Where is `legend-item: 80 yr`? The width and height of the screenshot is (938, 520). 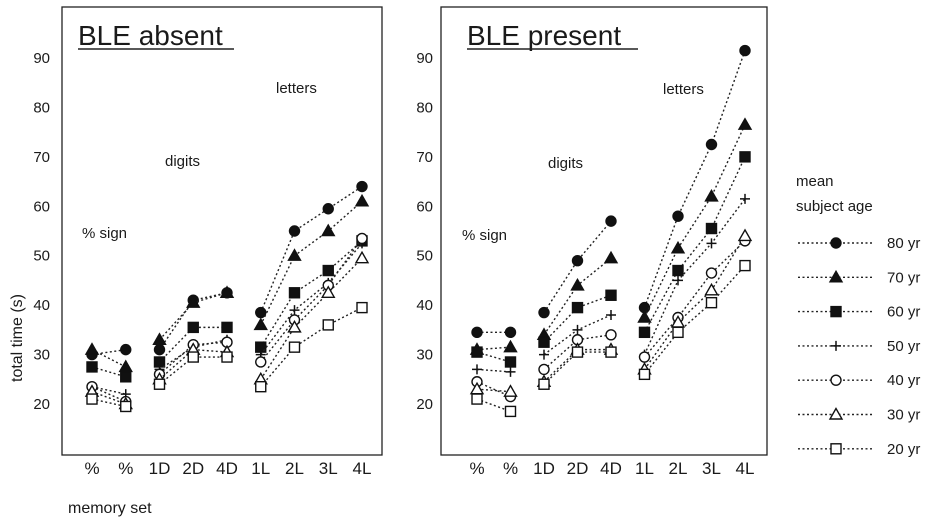 legend-item: 80 yr is located at coordinates (859, 243).